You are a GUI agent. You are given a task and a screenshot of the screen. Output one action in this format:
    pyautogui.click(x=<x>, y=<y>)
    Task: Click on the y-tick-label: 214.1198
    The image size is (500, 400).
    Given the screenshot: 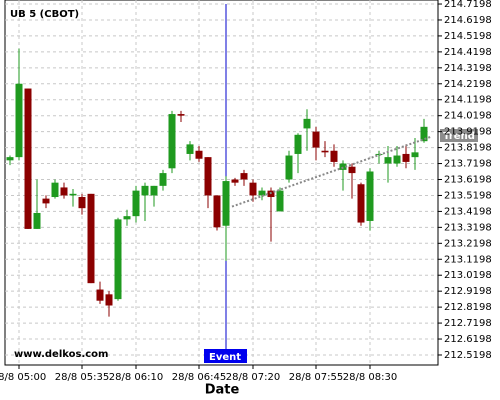 What is the action you would take?
    pyautogui.click(x=468, y=100)
    